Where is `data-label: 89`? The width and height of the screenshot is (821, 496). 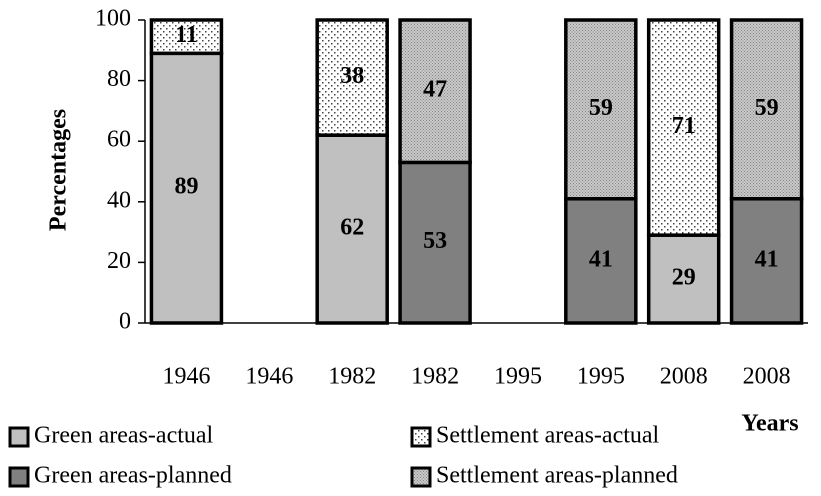 data-label: 89 is located at coordinates (186, 187).